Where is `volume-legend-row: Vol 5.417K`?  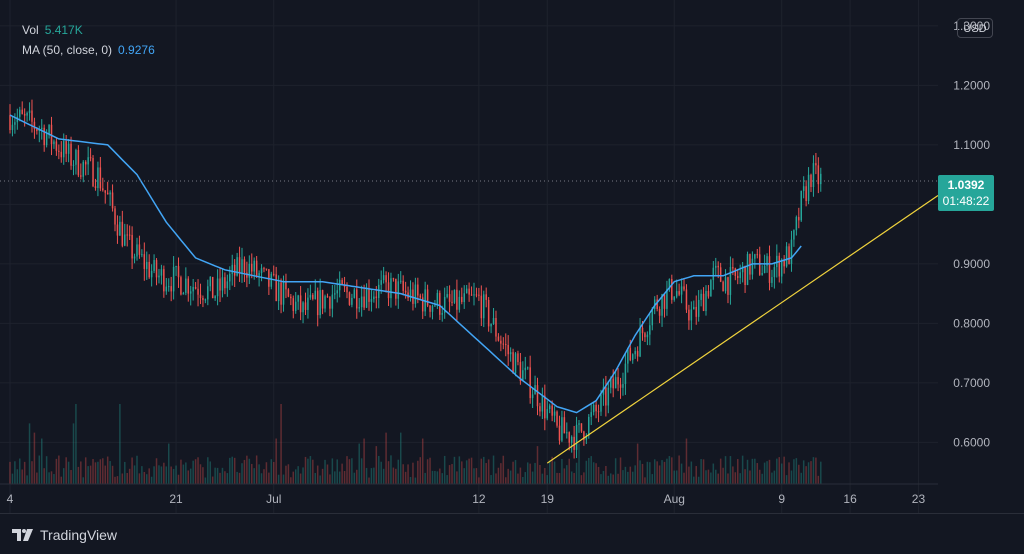 volume-legend-row: Vol 5.417K is located at coordinates (88, 30).